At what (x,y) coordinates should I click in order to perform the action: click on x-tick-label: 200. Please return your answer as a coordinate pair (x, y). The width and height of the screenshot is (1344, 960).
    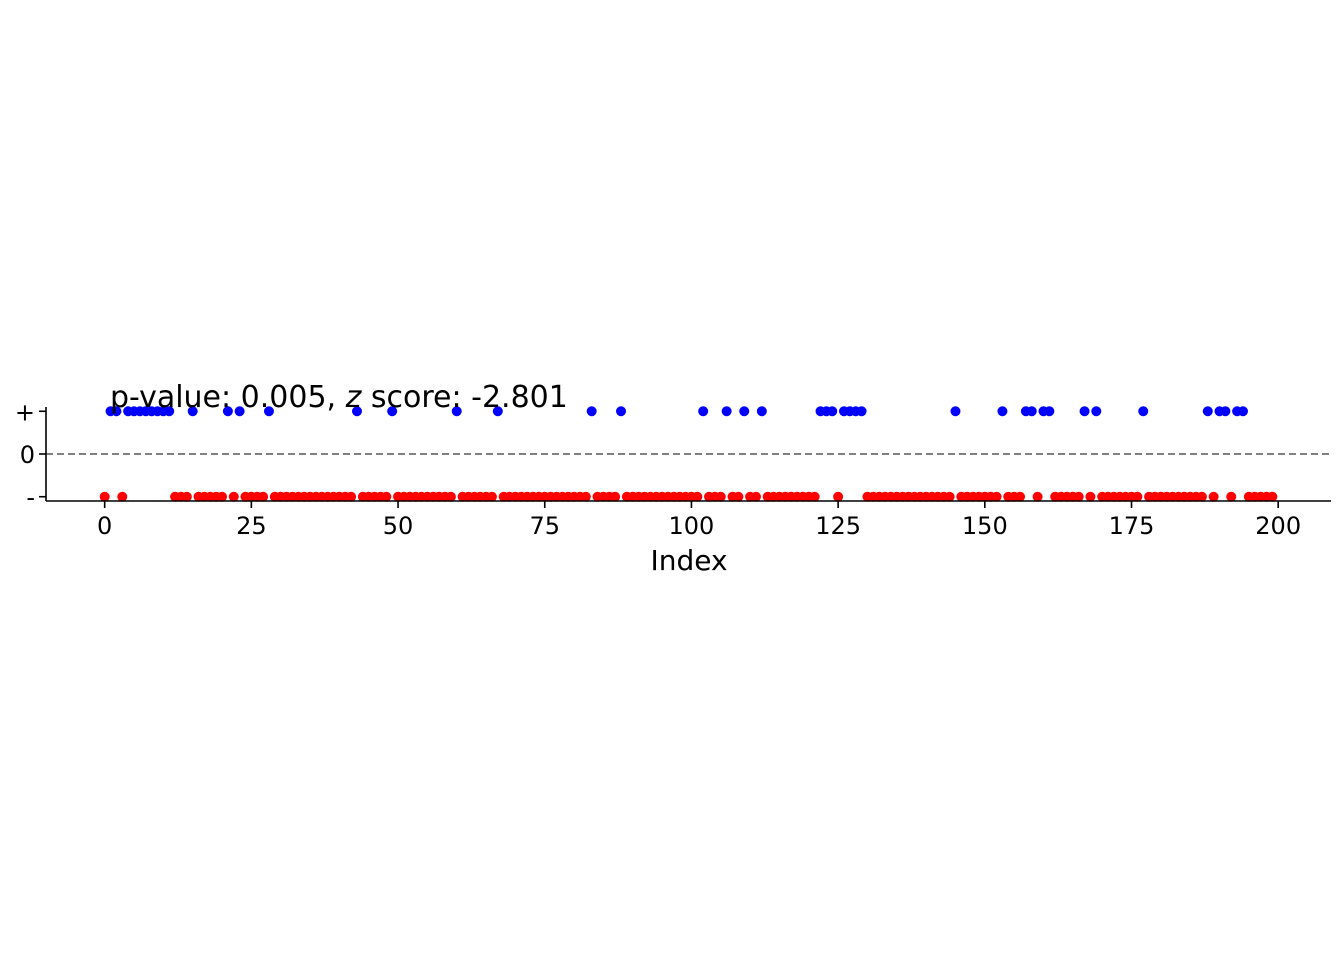
    Looking at the image, I should click on (1278, 526).